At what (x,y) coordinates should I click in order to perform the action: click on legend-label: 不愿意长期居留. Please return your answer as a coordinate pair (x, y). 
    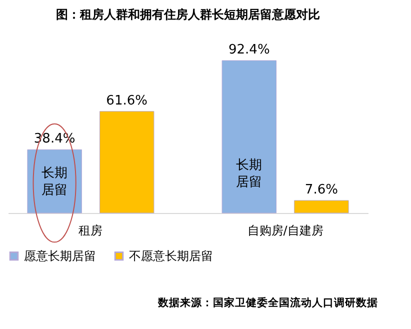
    Looking at the image, I should click on (171, 256).